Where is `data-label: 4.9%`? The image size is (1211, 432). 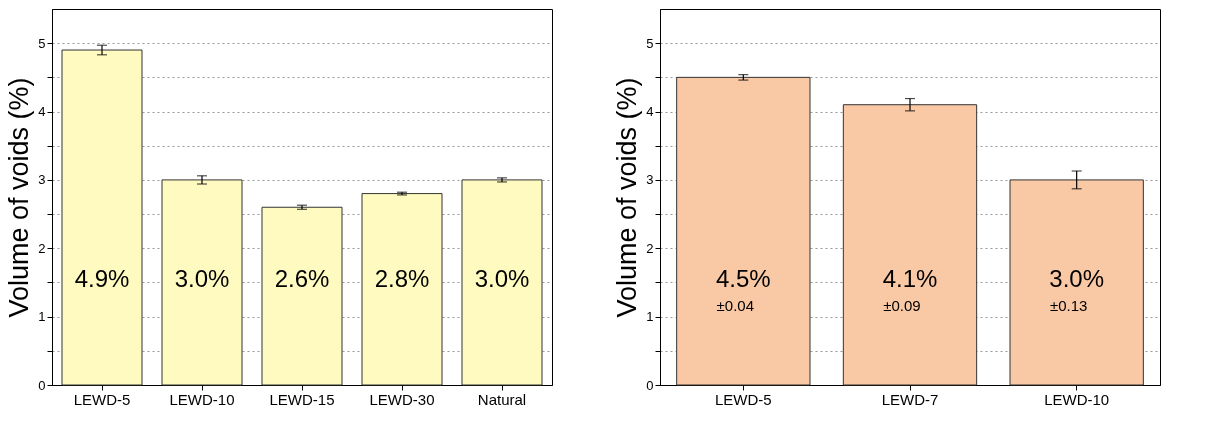 data-label: 4.9% is located at coordinates (102, 278).